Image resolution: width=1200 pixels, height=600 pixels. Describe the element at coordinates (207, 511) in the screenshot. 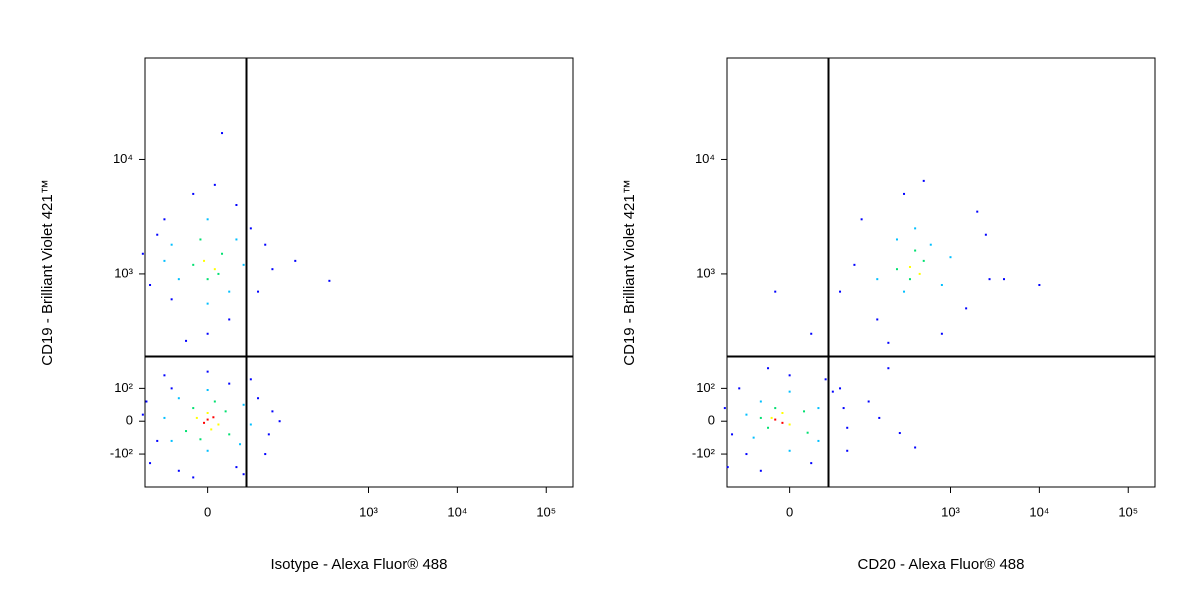

I see `x-tick-label: 0` at that location.